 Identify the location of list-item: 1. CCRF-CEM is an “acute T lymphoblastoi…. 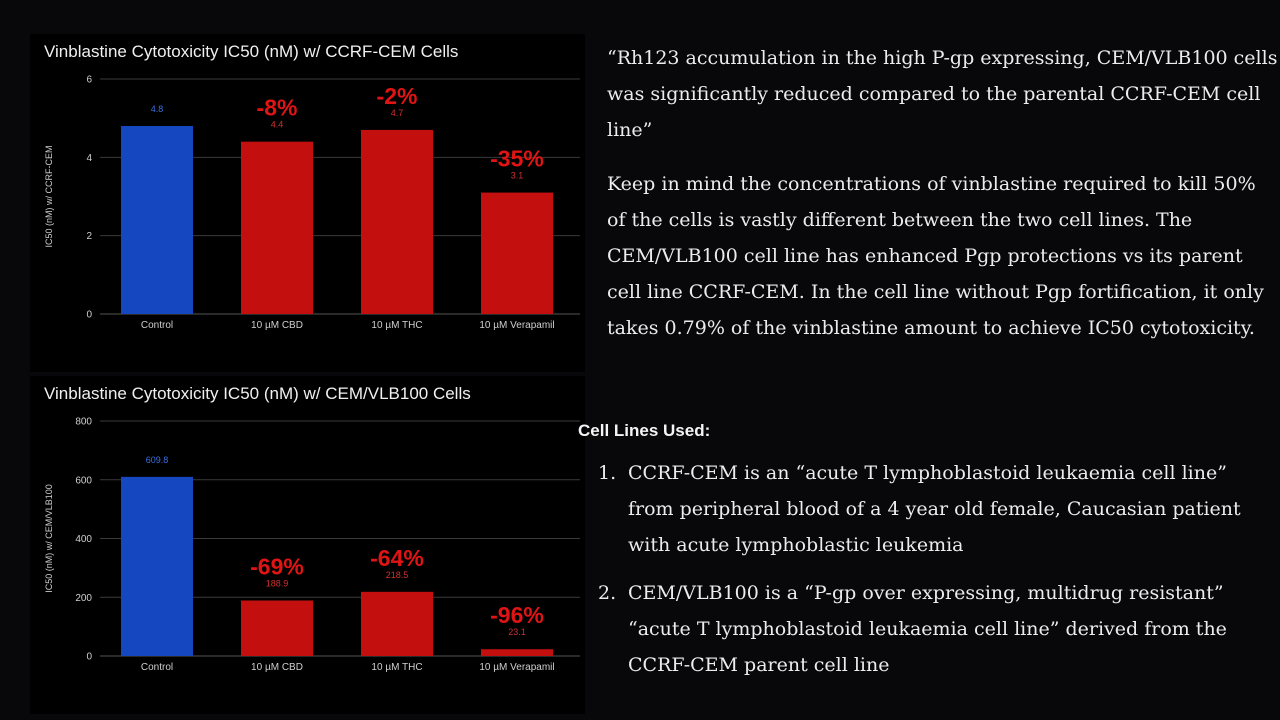
(938, 509).